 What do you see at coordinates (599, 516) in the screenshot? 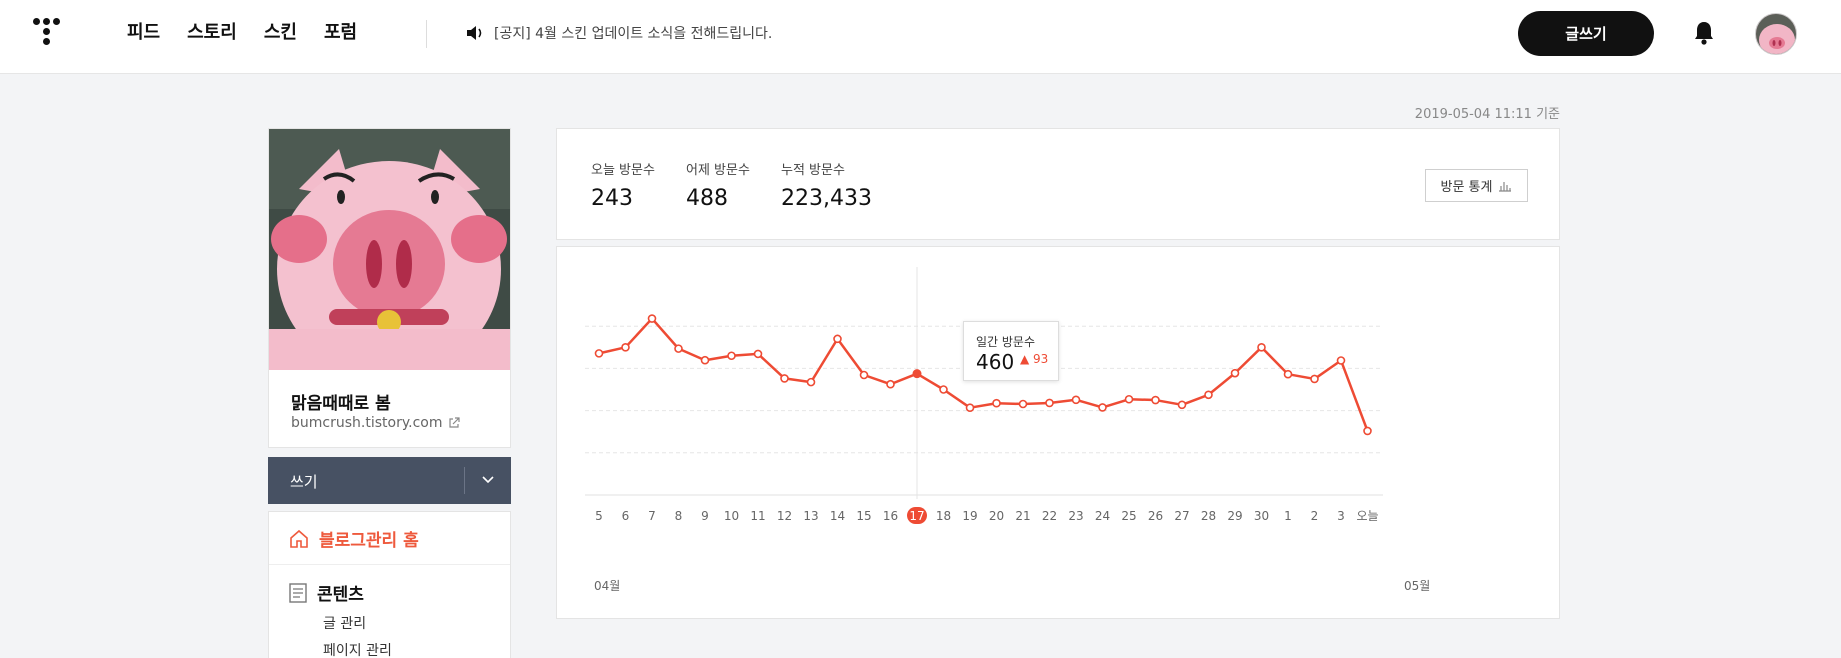
I see `x-tick-label: 5` at bounding box center [599, 516].